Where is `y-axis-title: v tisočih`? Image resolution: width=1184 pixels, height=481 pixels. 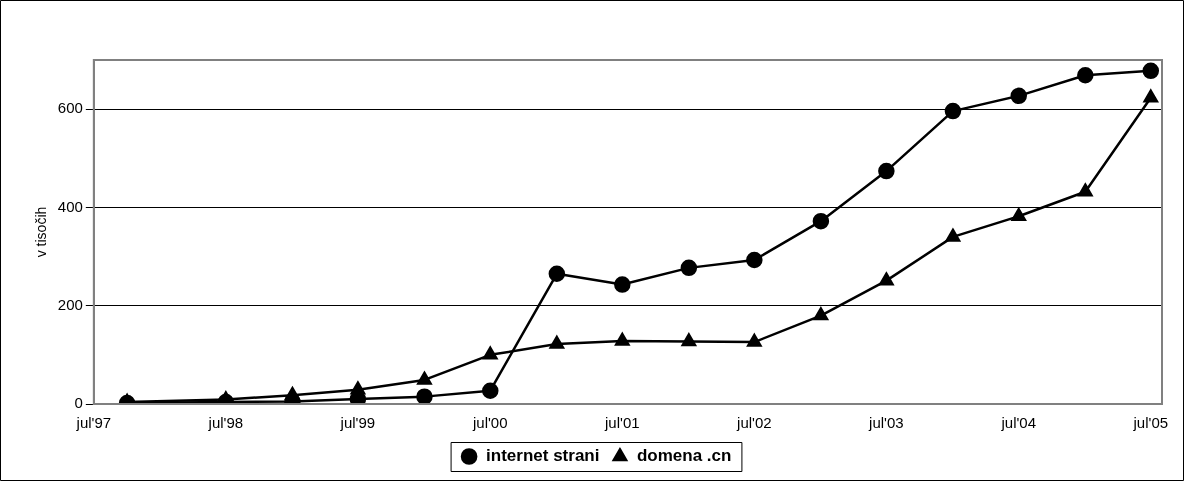
y-axis-title: v tisočih is located at coordinates (41, 232).